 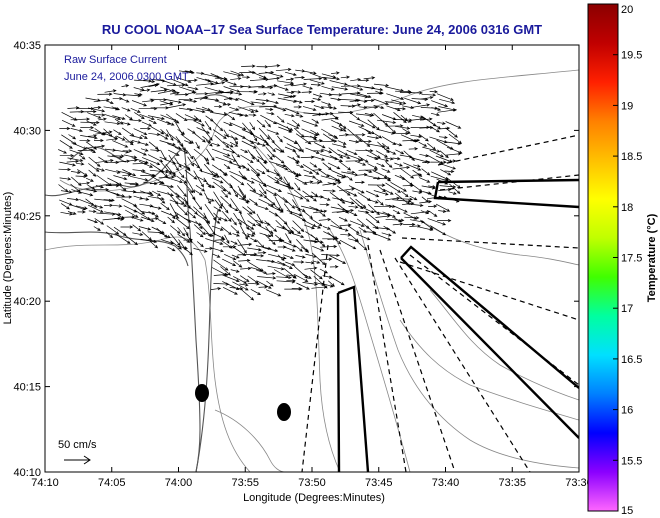 What do you see at coordinates (115, 60) in the screenshot?
I see `current-legend-line-1: Raw Surface Current` at bounding box center [115, 60].